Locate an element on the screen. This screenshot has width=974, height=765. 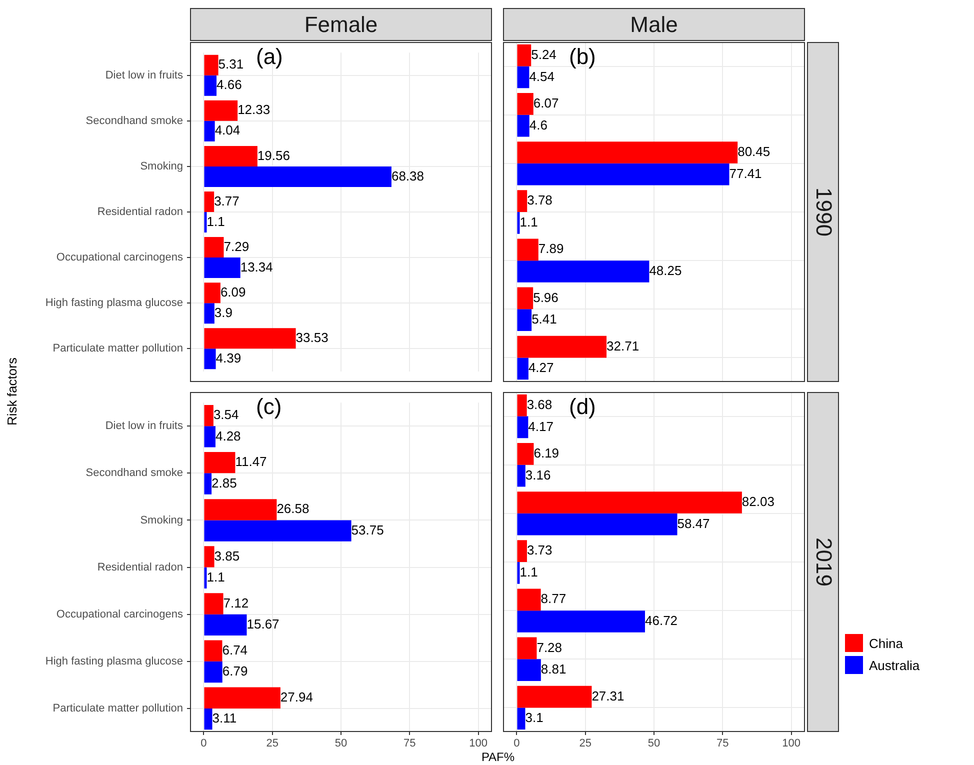
y-axis-title: Risk factors is located at coordinates (12, 391).